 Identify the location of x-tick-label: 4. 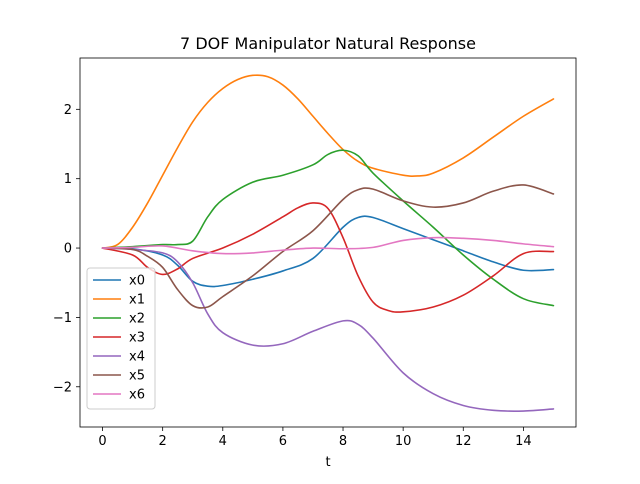
(223, 441).